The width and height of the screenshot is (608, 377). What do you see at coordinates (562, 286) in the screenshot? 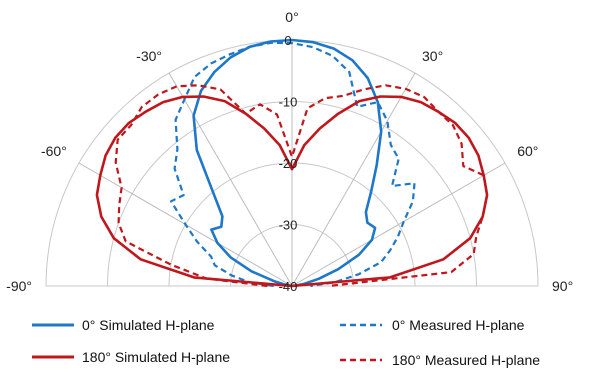
I see `angle-tick-label-6: 90°` at bounding box center [562, 286].